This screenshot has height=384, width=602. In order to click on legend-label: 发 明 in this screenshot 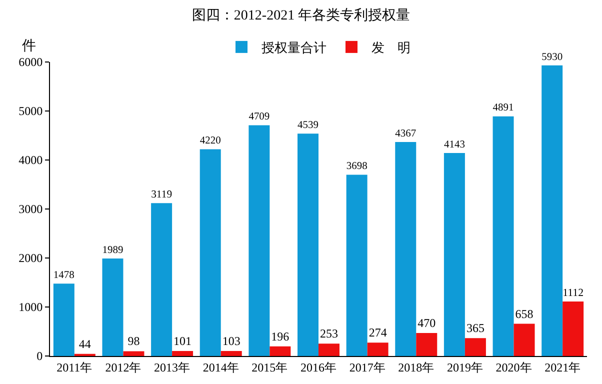, I will do `click(391, 48)`.